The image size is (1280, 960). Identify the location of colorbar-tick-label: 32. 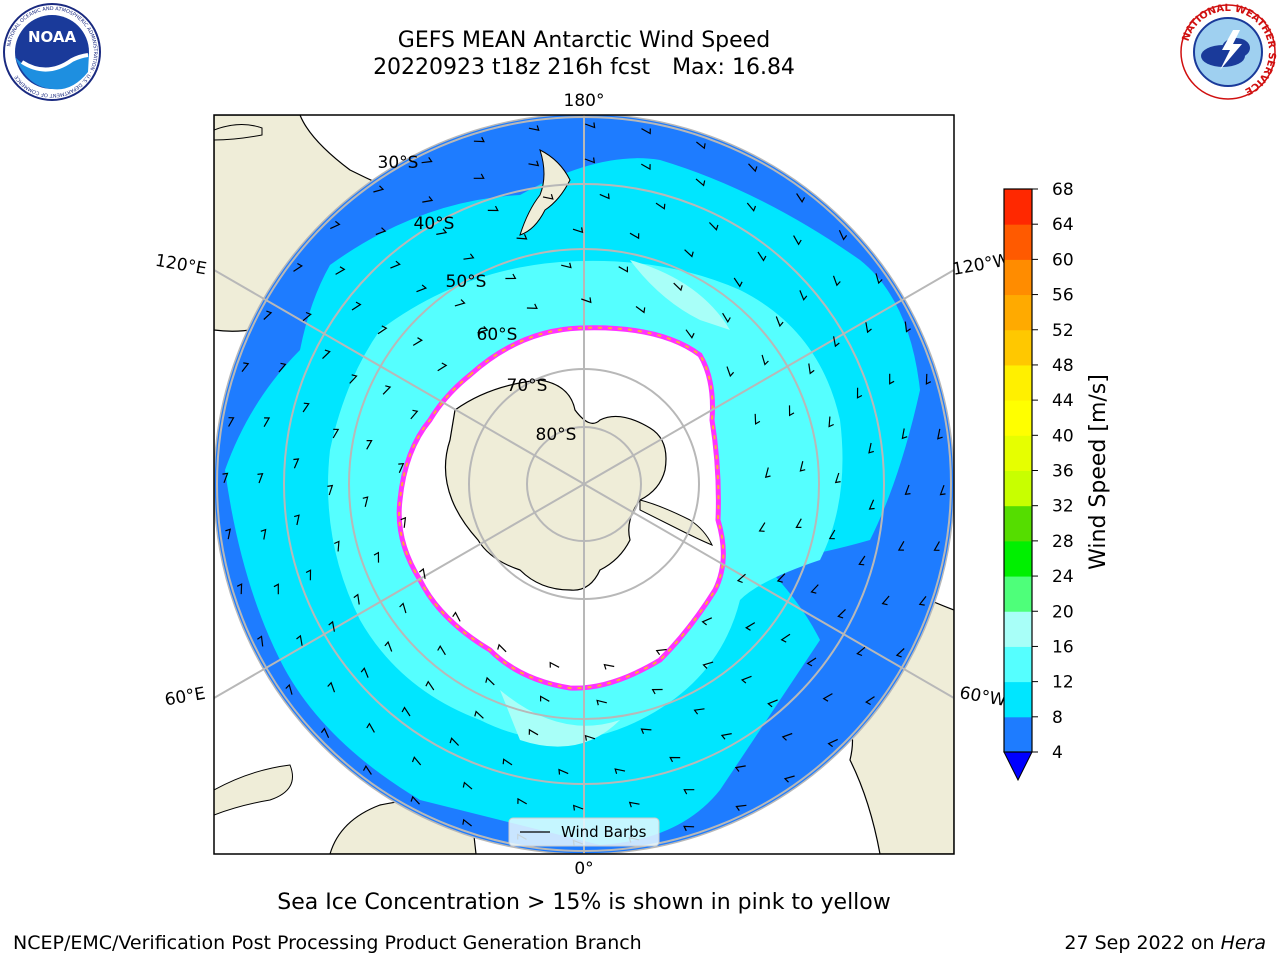
(1063, 507).